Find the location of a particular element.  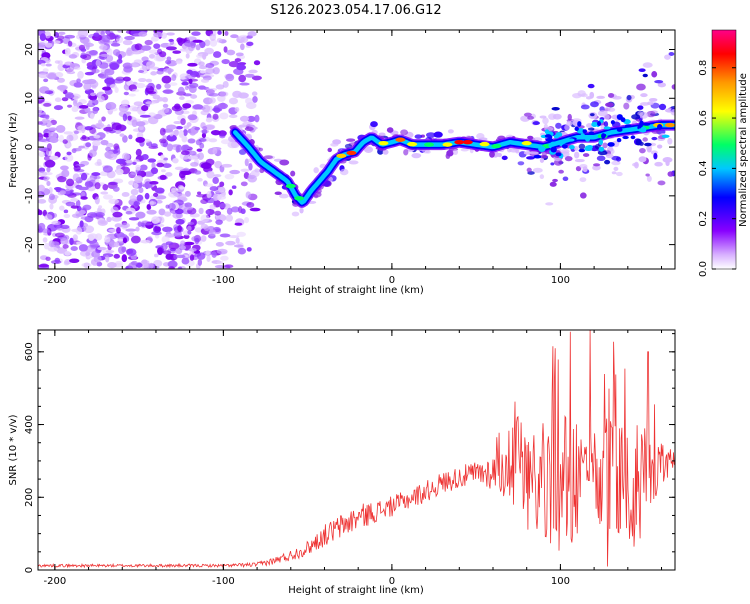

spectrogram-xtick-label: -100 is located at coordinates (223, 280).